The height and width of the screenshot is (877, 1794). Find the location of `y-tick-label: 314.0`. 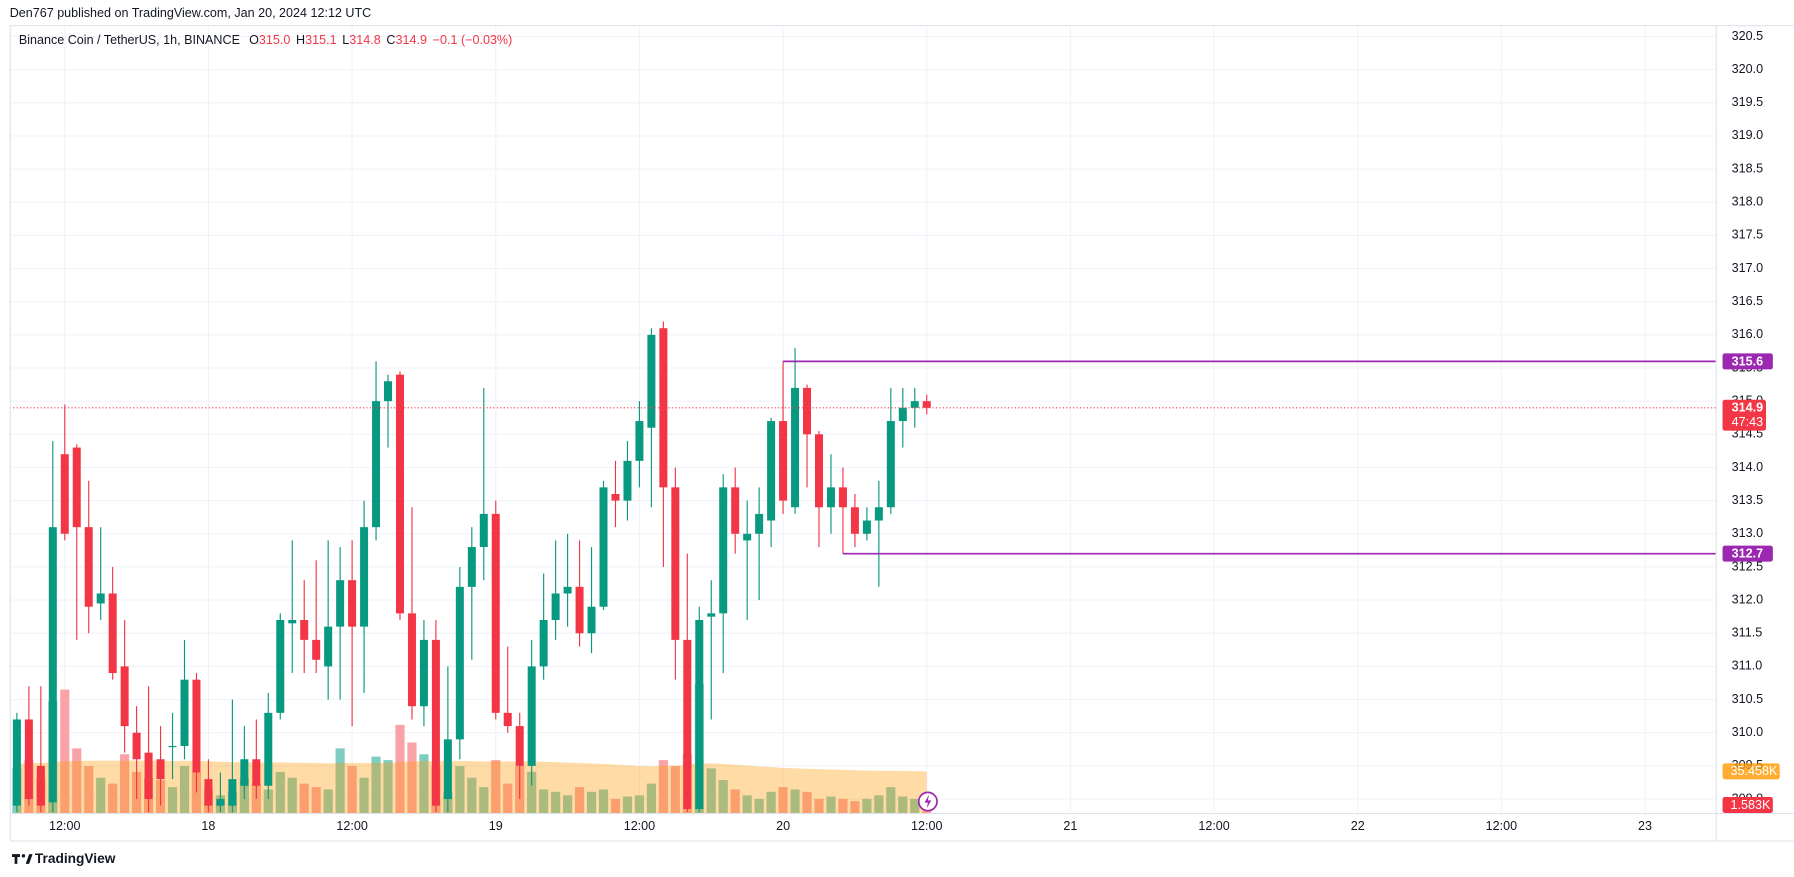

y-tick-label: 314.0 is located at coordinates (1747, 467).